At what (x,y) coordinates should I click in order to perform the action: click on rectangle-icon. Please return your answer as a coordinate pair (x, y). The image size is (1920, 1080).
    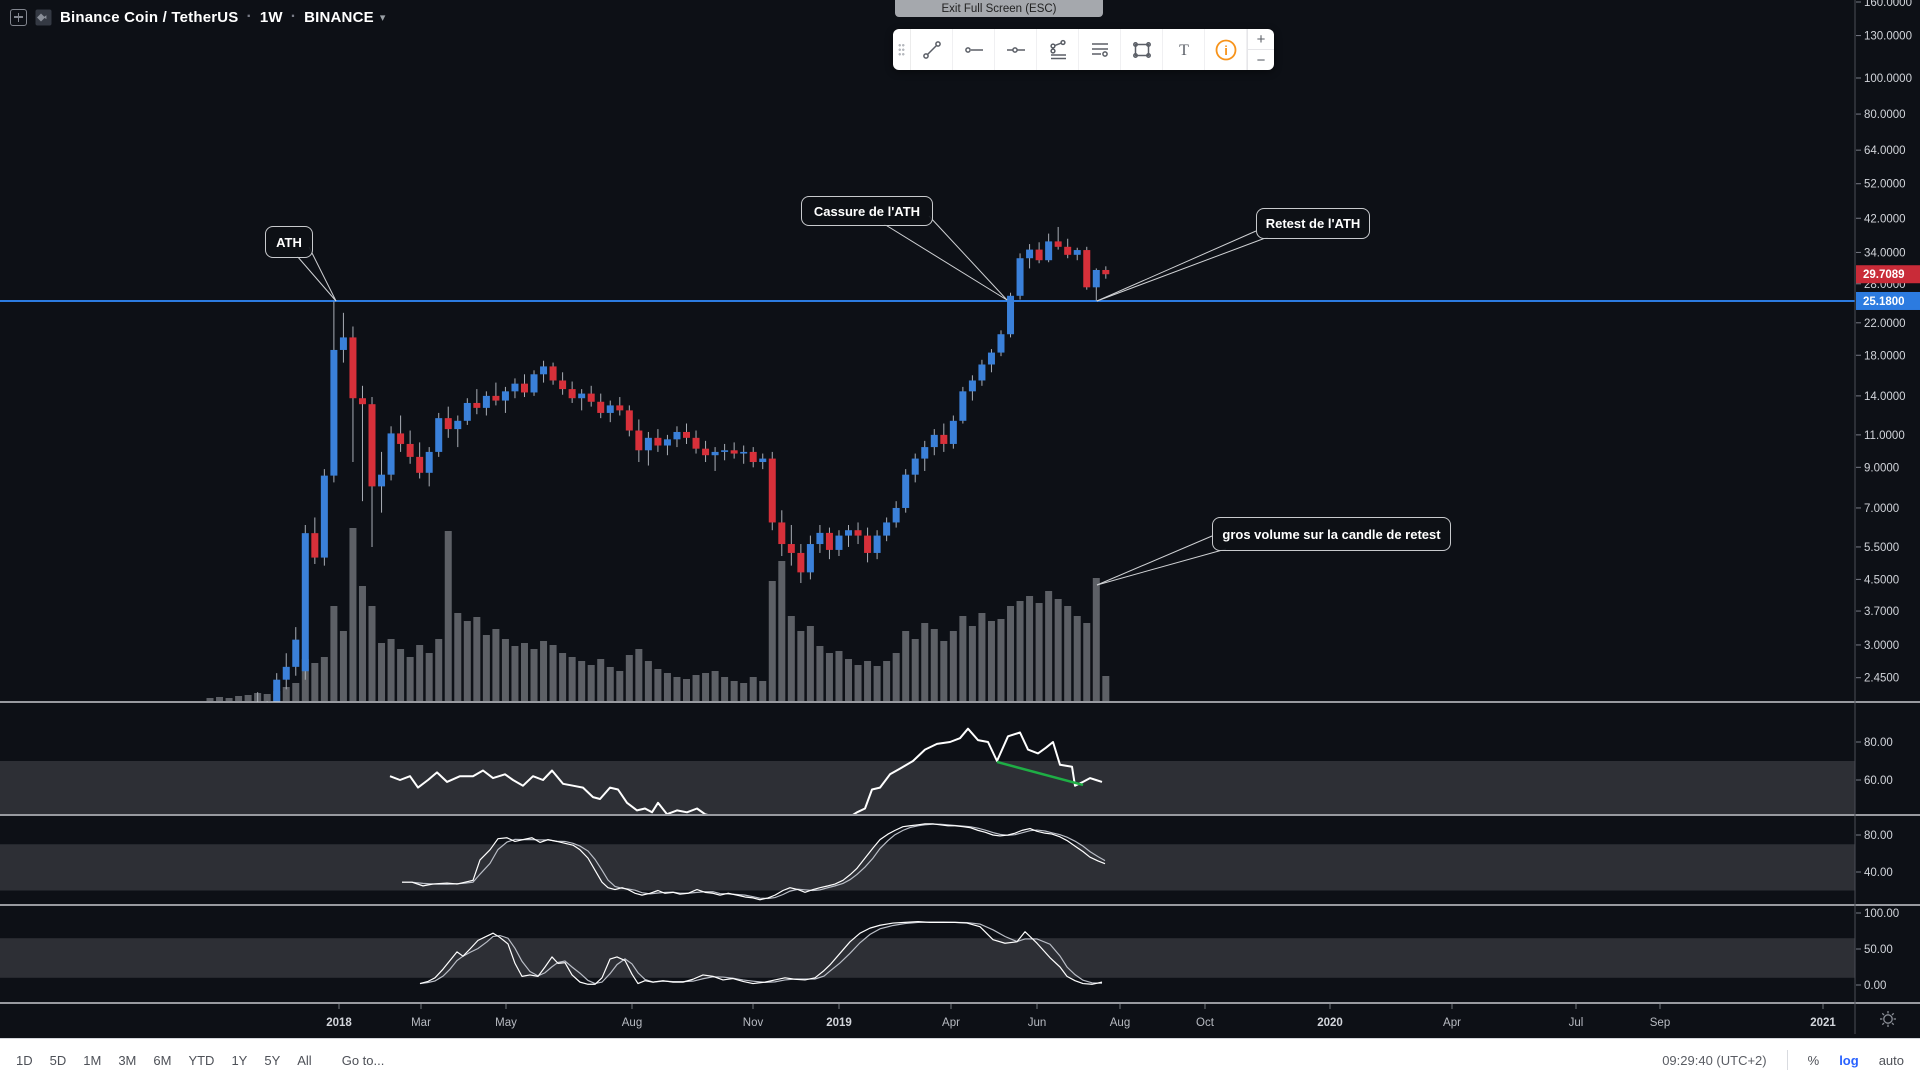
    Looking at the image, I should click on (1141, 49).